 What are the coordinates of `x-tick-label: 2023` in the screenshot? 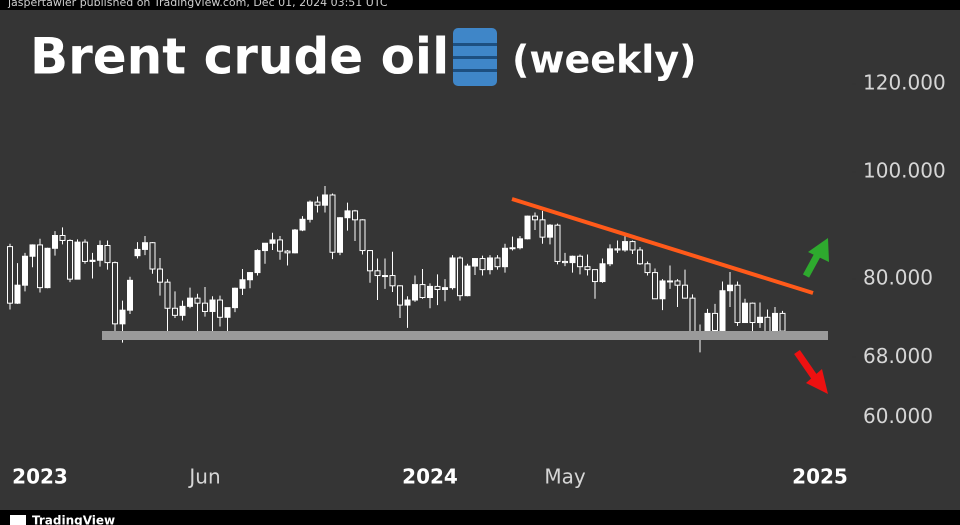 It's located at (40, 477).